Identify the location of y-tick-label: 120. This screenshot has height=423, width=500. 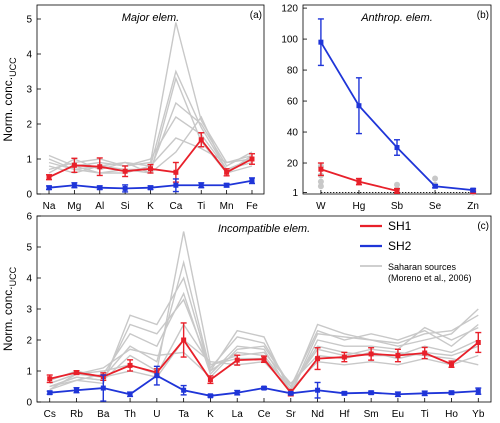
(289, 9).